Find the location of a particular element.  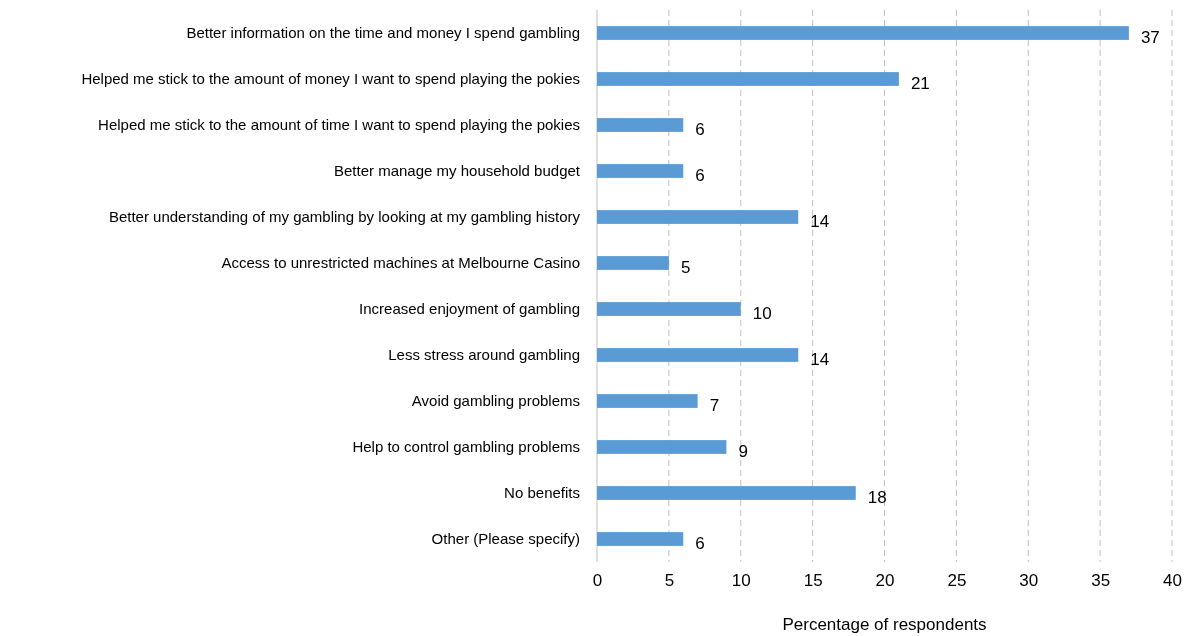

x-tick-label: 10 is located at coordinates (741, 581).